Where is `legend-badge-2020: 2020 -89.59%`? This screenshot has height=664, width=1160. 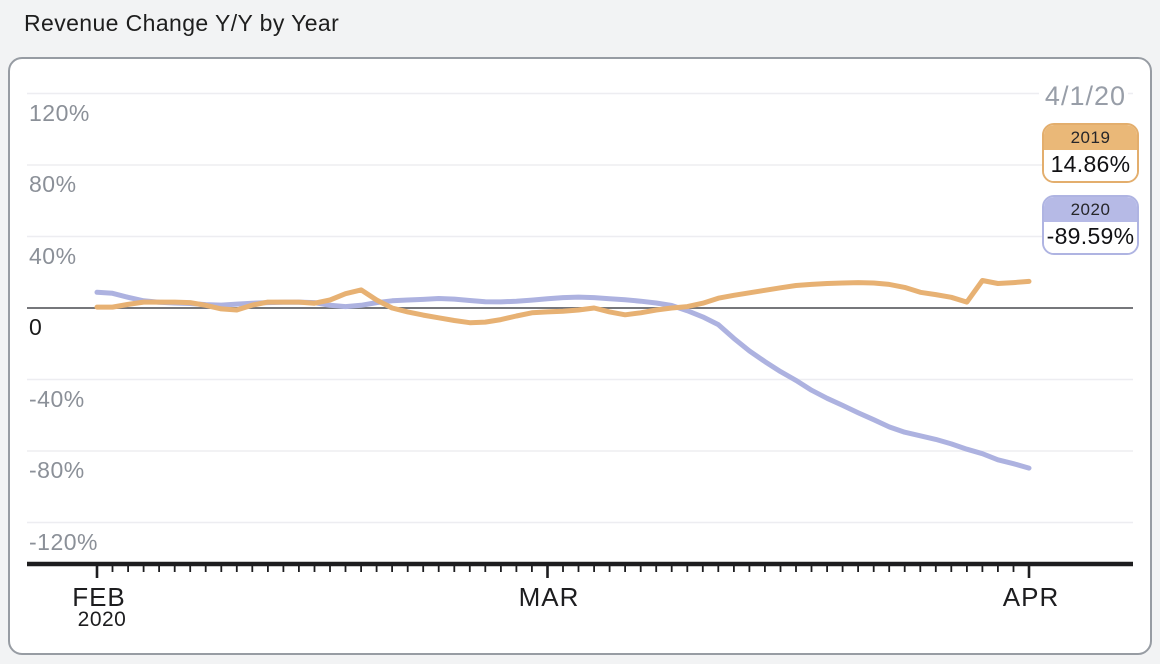
legend-badge-2020: 2020 -89.59% is located at coordinates (1090, 225).